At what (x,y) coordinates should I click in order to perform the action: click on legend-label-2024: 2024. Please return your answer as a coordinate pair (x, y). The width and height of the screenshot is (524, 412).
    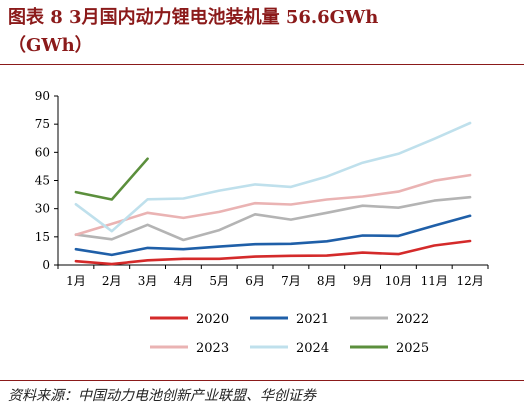
    Looking at the image, I should click on (312, 348).